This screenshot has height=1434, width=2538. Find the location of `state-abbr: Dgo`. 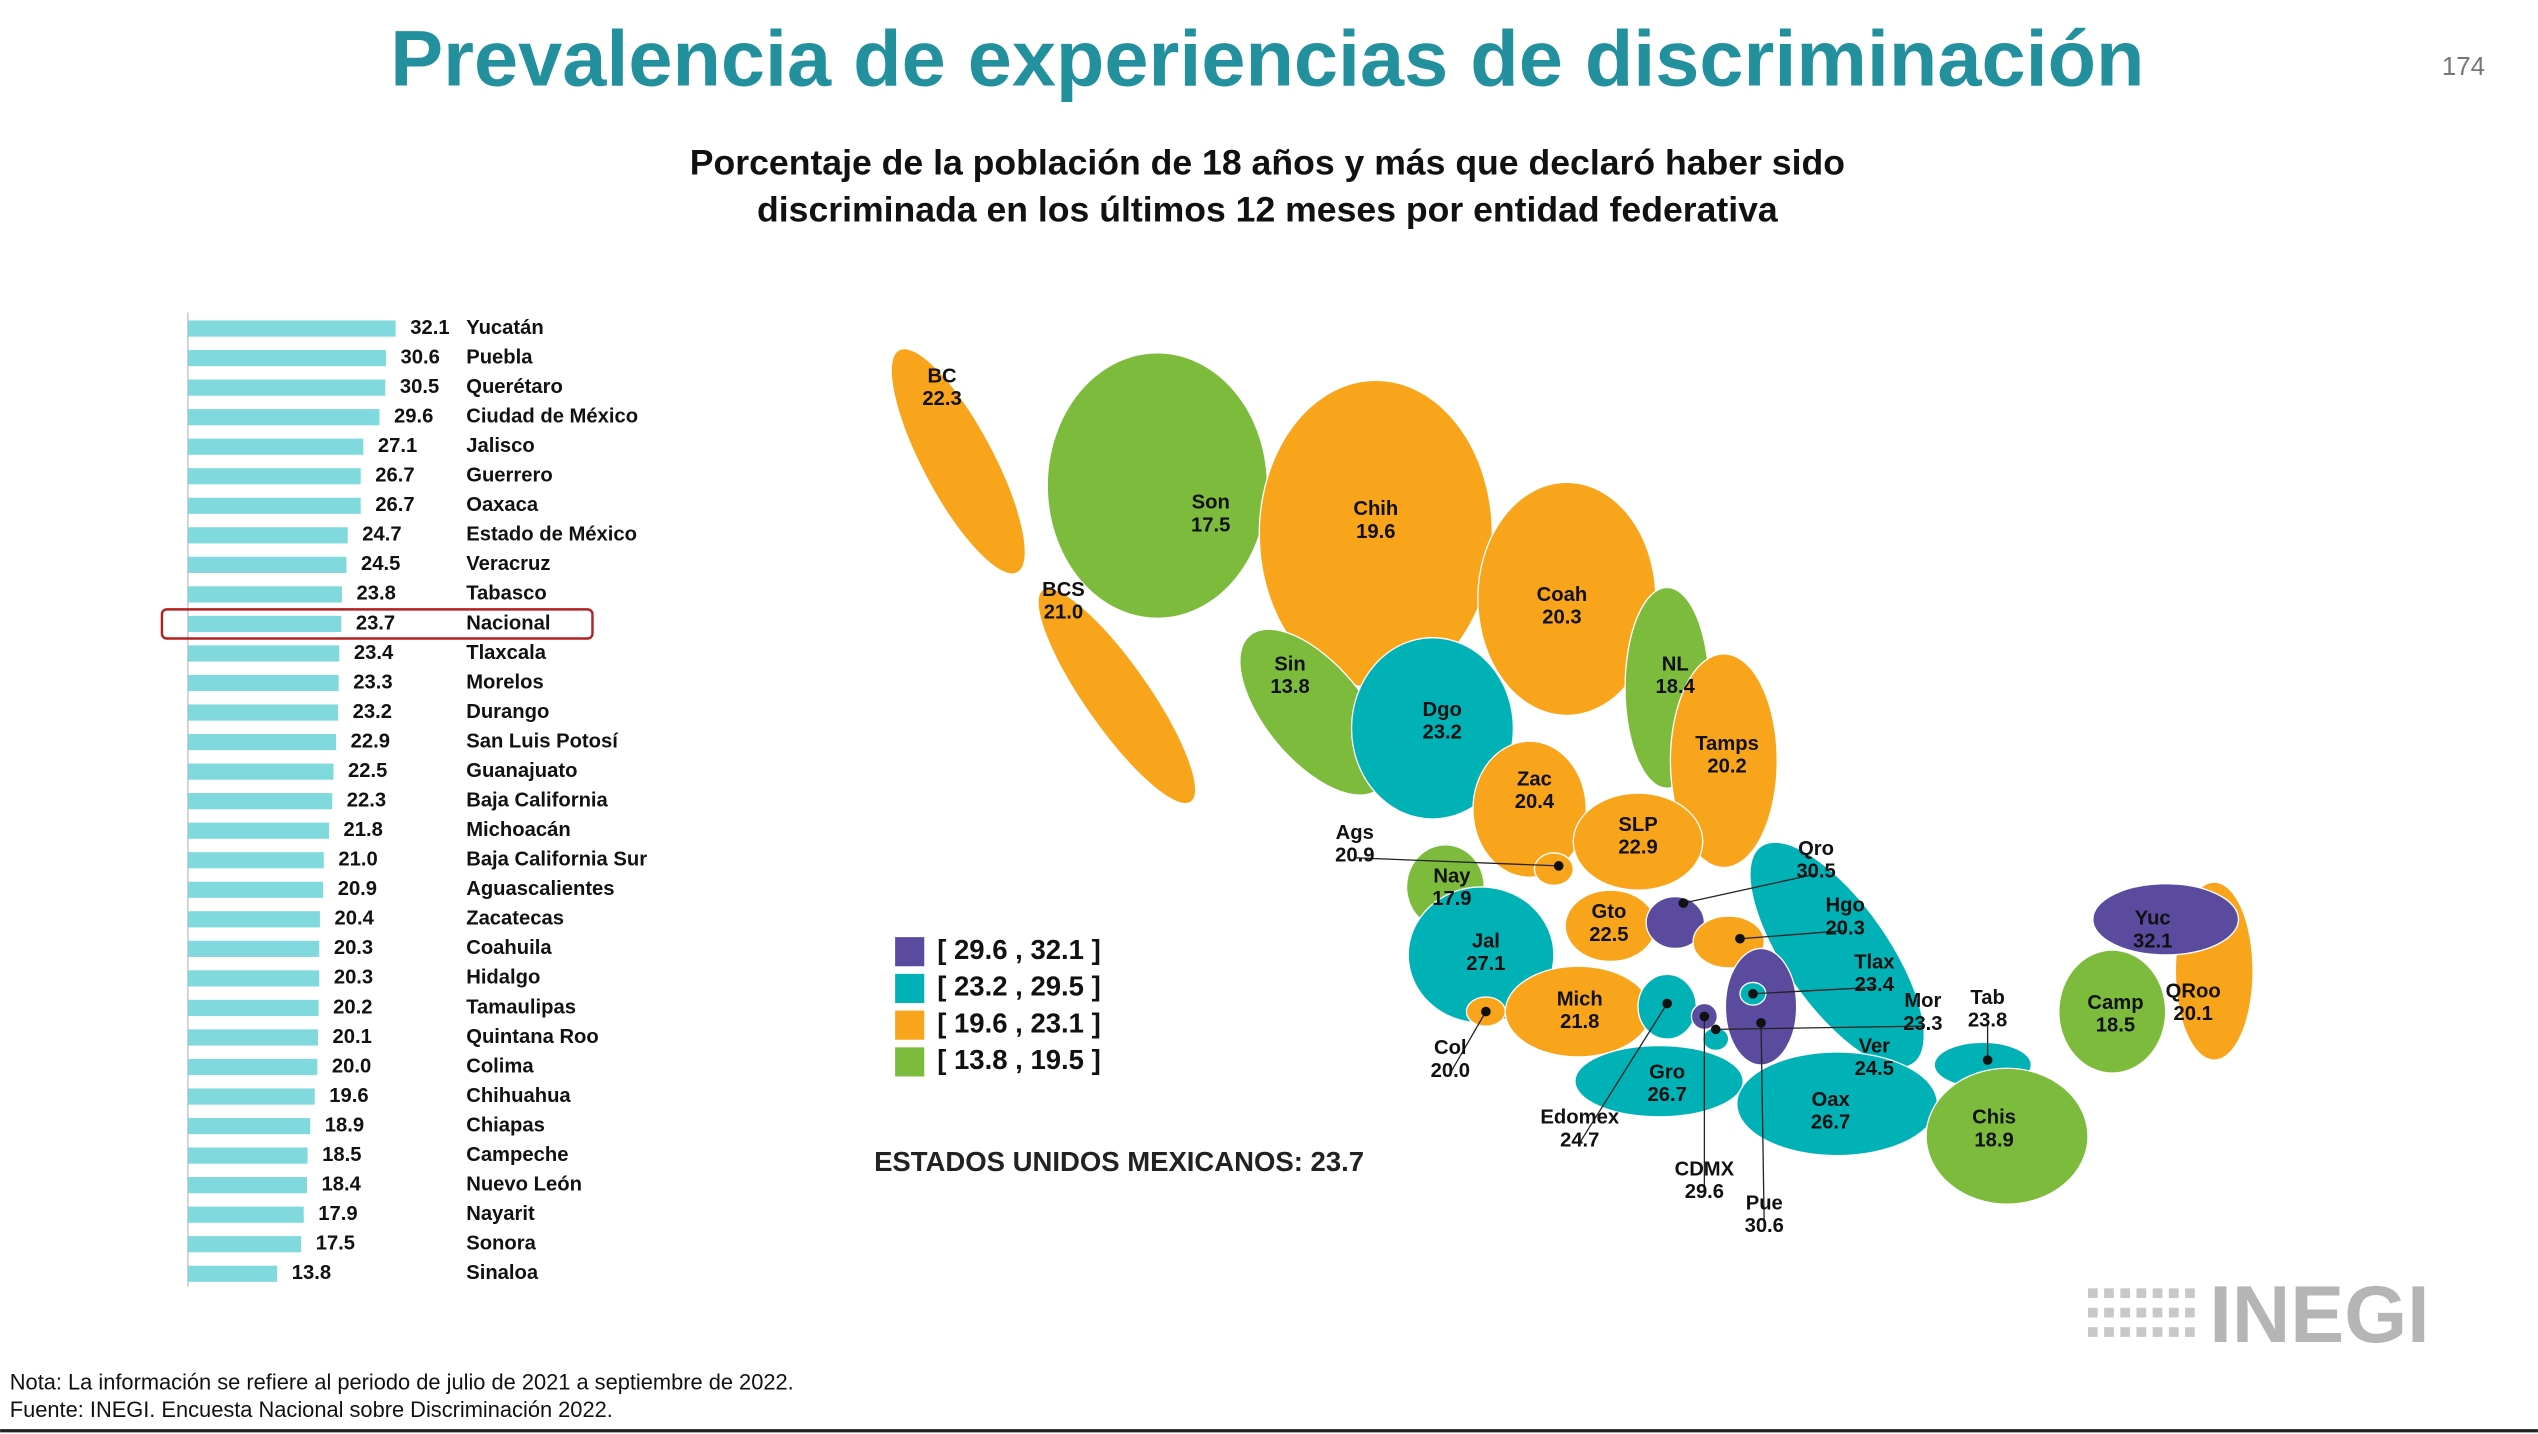

state-abbr: Dgo is located at coordinates (1442, 710).